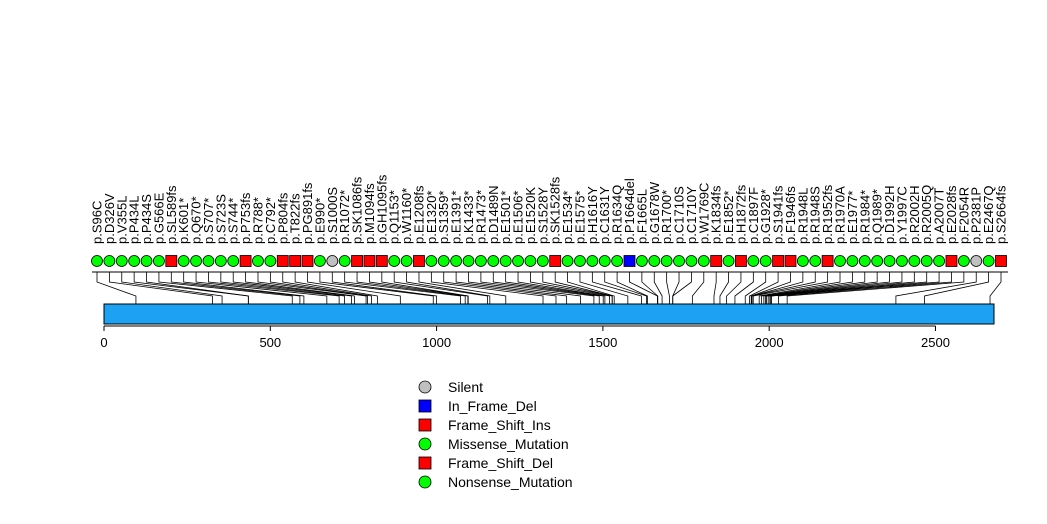 The image size is (1047, 524). I want to click on mutation-label: p.E2028fs, so click(951, 214).